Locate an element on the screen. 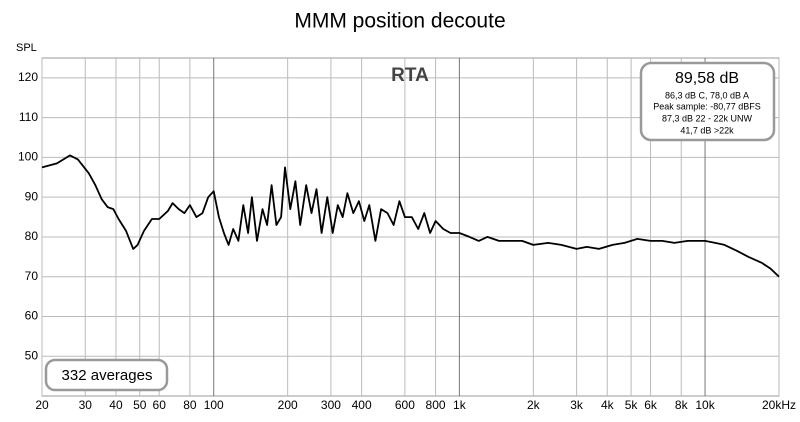 This screenshot has width=800, height=422. info-line: 86,3 dB C, 78,0 dB A is located at coordinates (707, 95).